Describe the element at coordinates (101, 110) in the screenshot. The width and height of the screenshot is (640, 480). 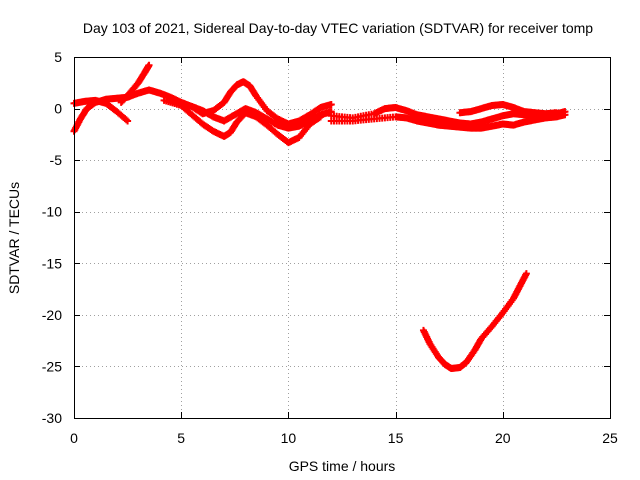
I see `series-track-b` at that location.